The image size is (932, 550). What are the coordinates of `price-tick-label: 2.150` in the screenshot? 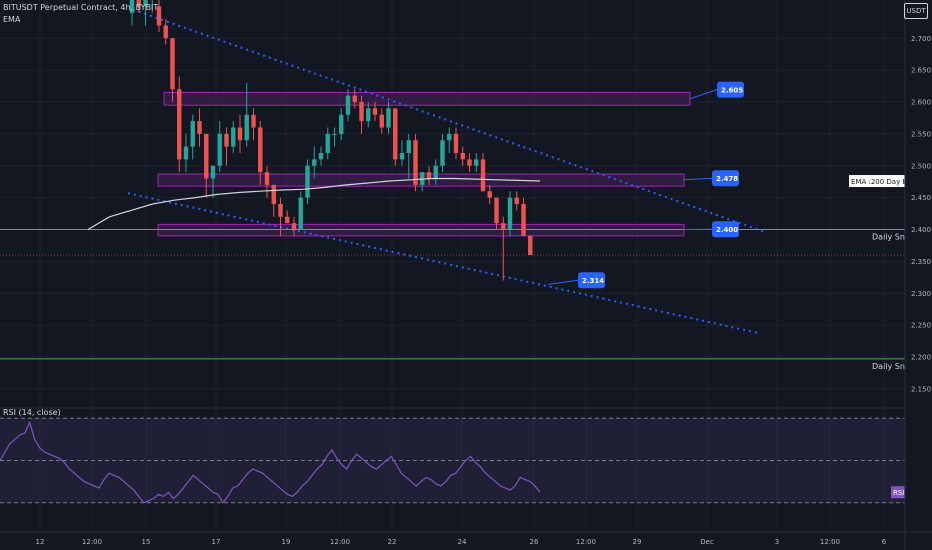 It's located at (921, 389).